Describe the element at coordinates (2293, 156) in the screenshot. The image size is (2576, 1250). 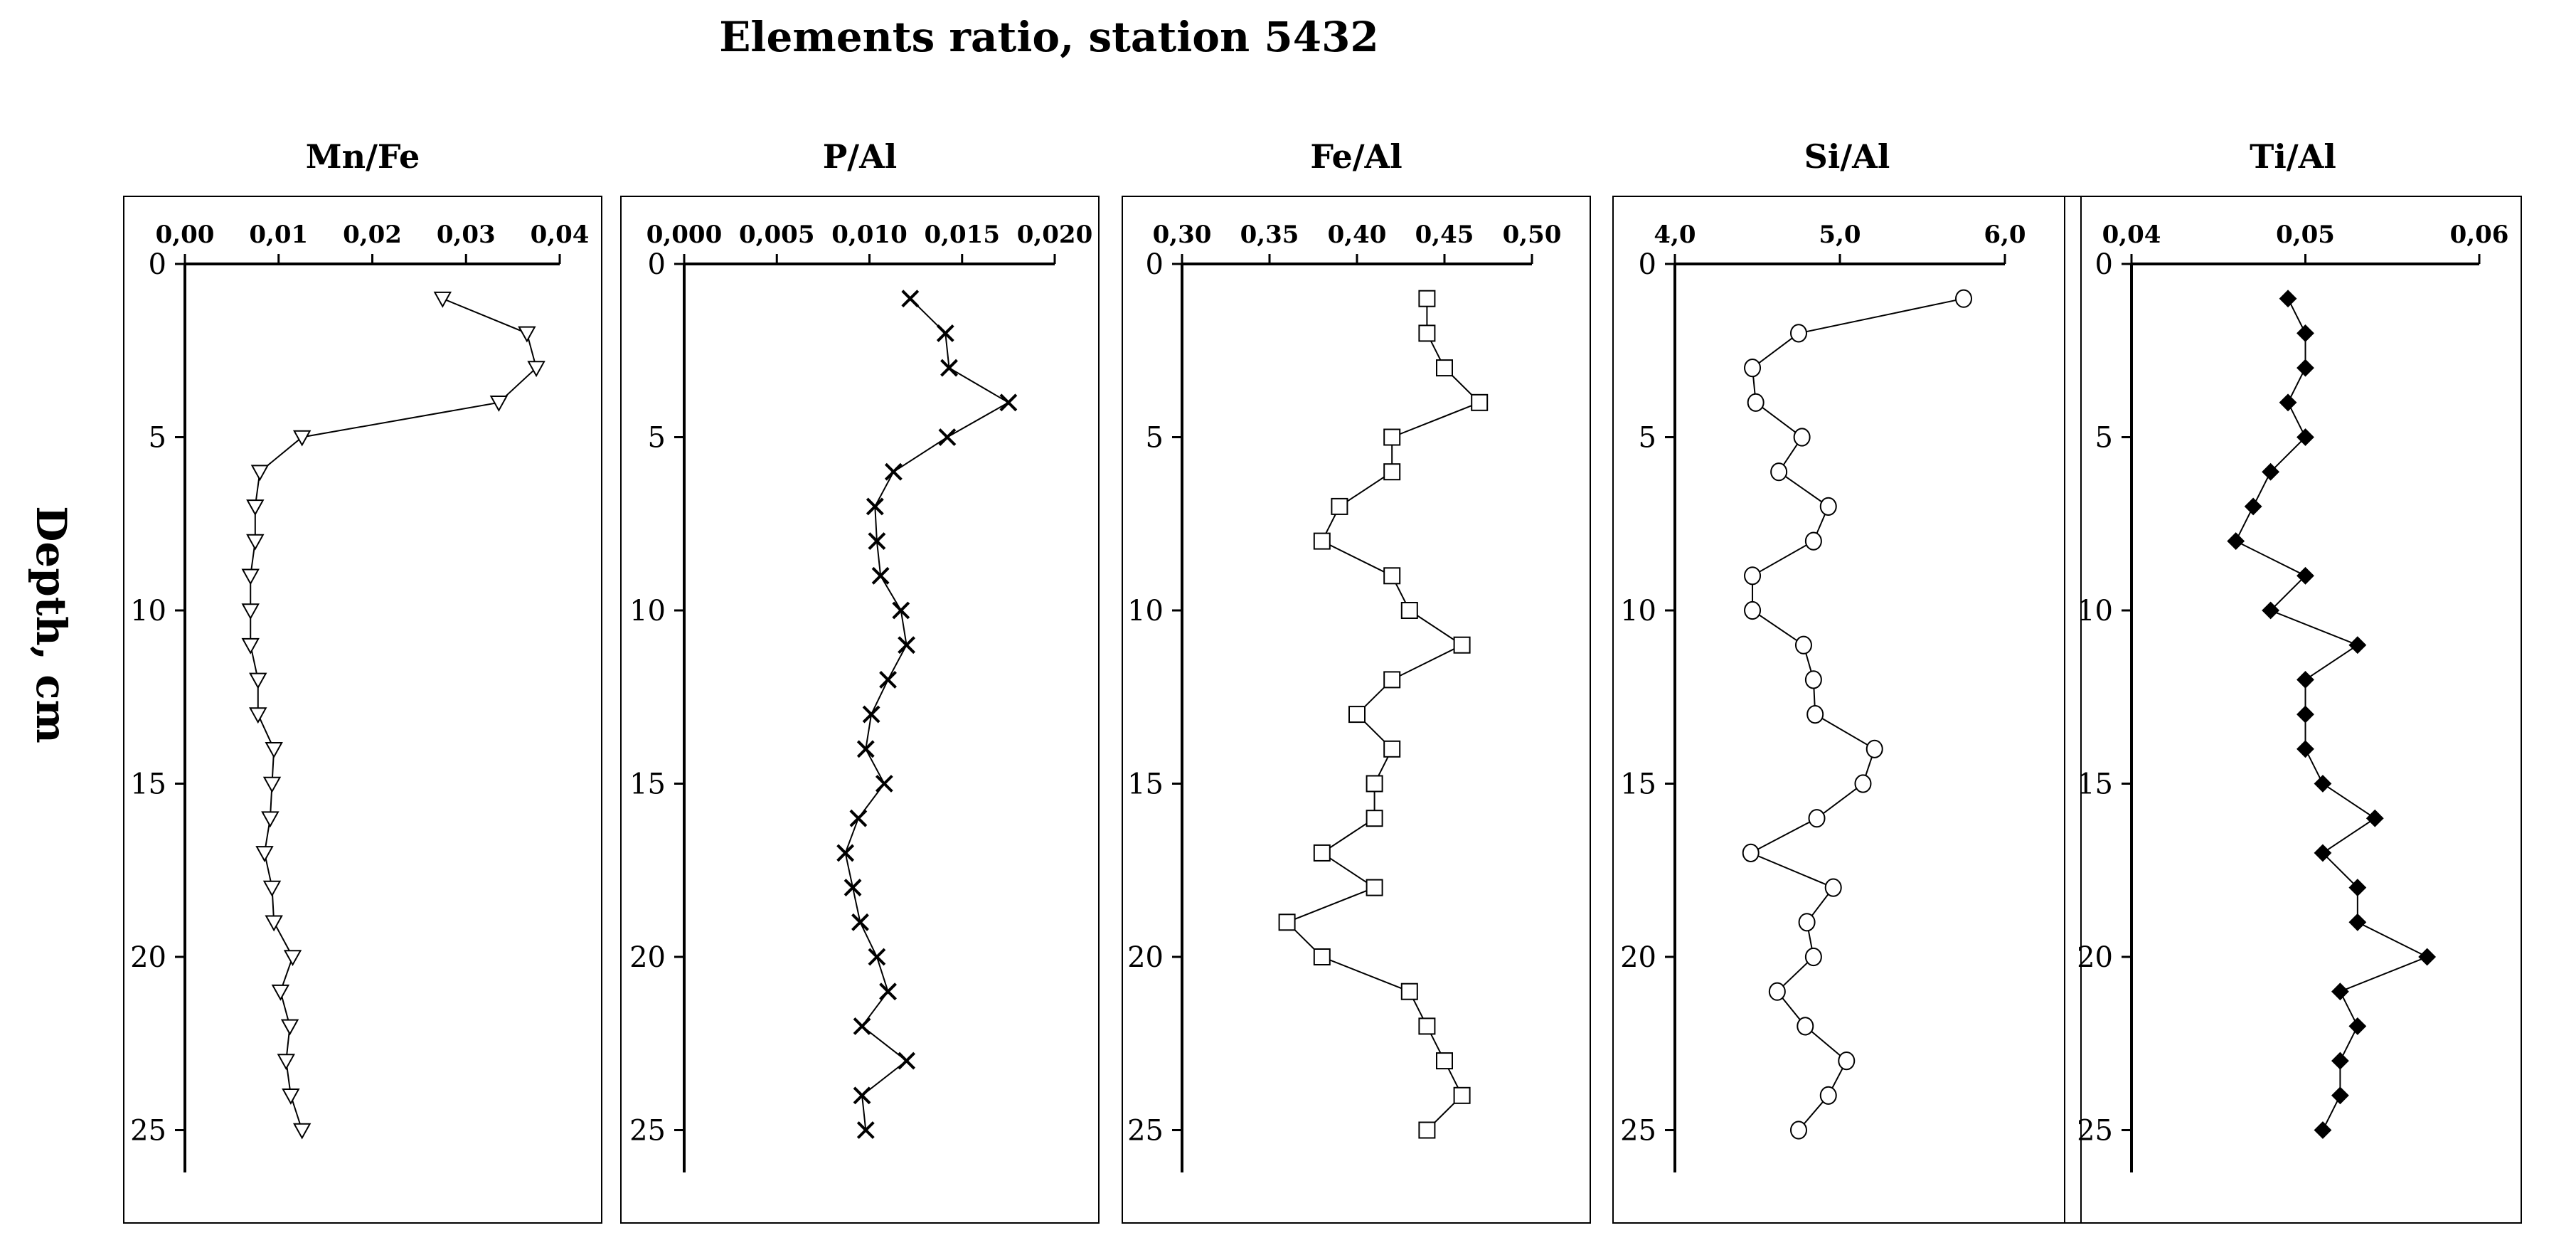
I see `panel-title: Ti/Al` at that location.